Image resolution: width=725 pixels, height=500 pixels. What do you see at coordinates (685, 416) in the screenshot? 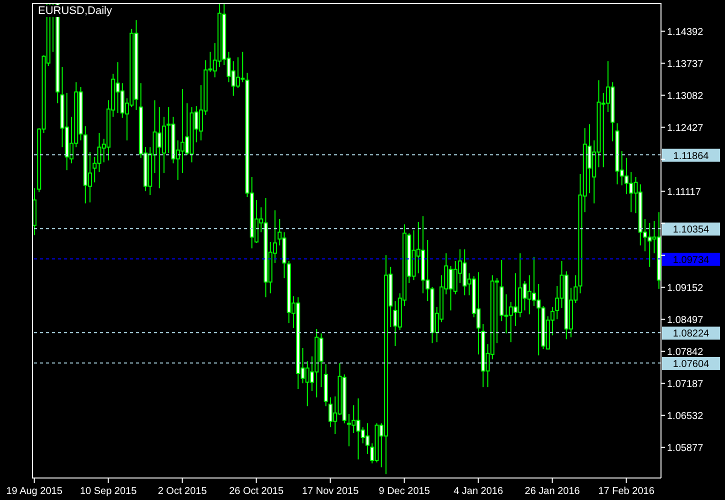
I see `y-tick-label: 1.06532` at bounding box center [685, 416].